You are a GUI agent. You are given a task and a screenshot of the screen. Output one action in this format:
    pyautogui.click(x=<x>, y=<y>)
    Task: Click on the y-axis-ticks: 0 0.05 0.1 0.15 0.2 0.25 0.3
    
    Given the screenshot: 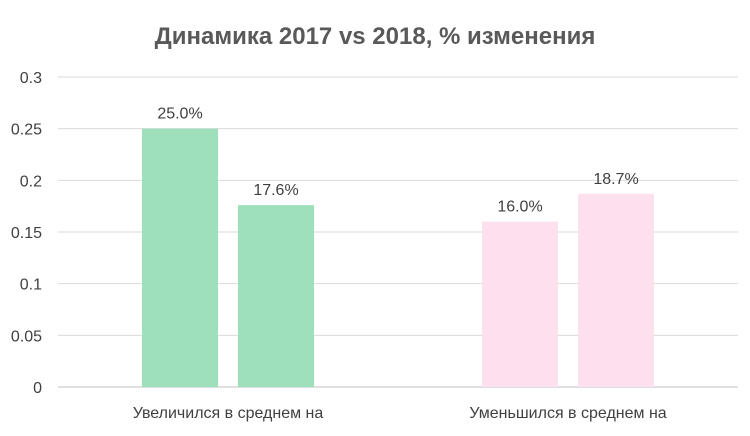 What is the action you would take?
    pyautogui.click(x=26, y=233)
    